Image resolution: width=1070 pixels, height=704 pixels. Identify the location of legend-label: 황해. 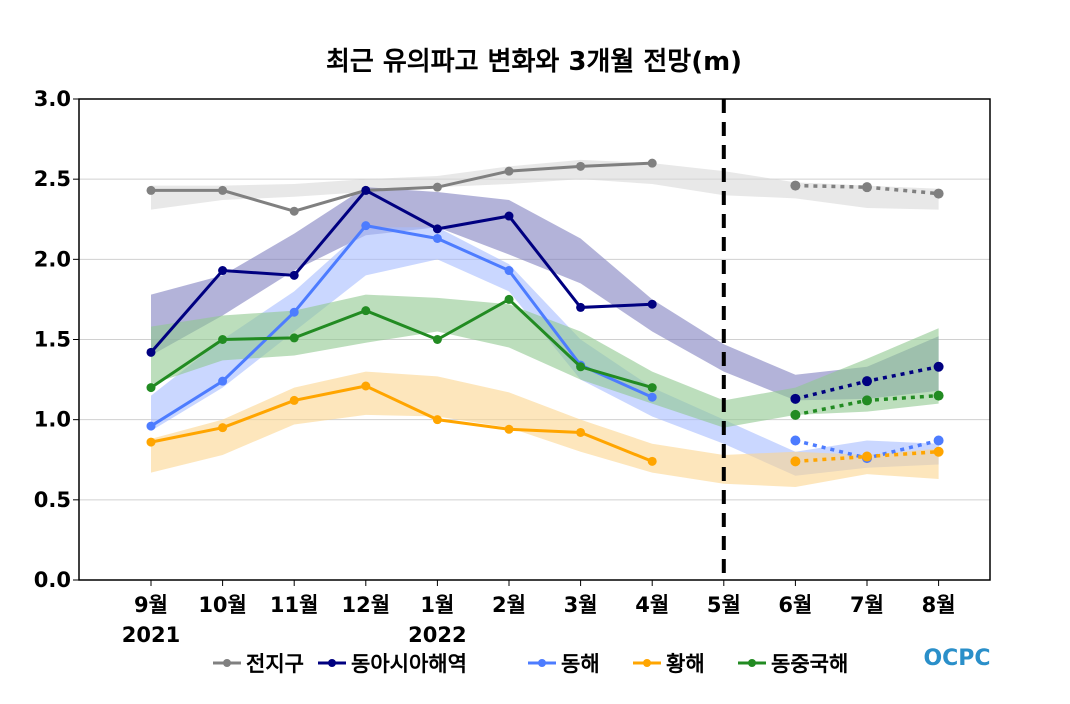
(685, 664).